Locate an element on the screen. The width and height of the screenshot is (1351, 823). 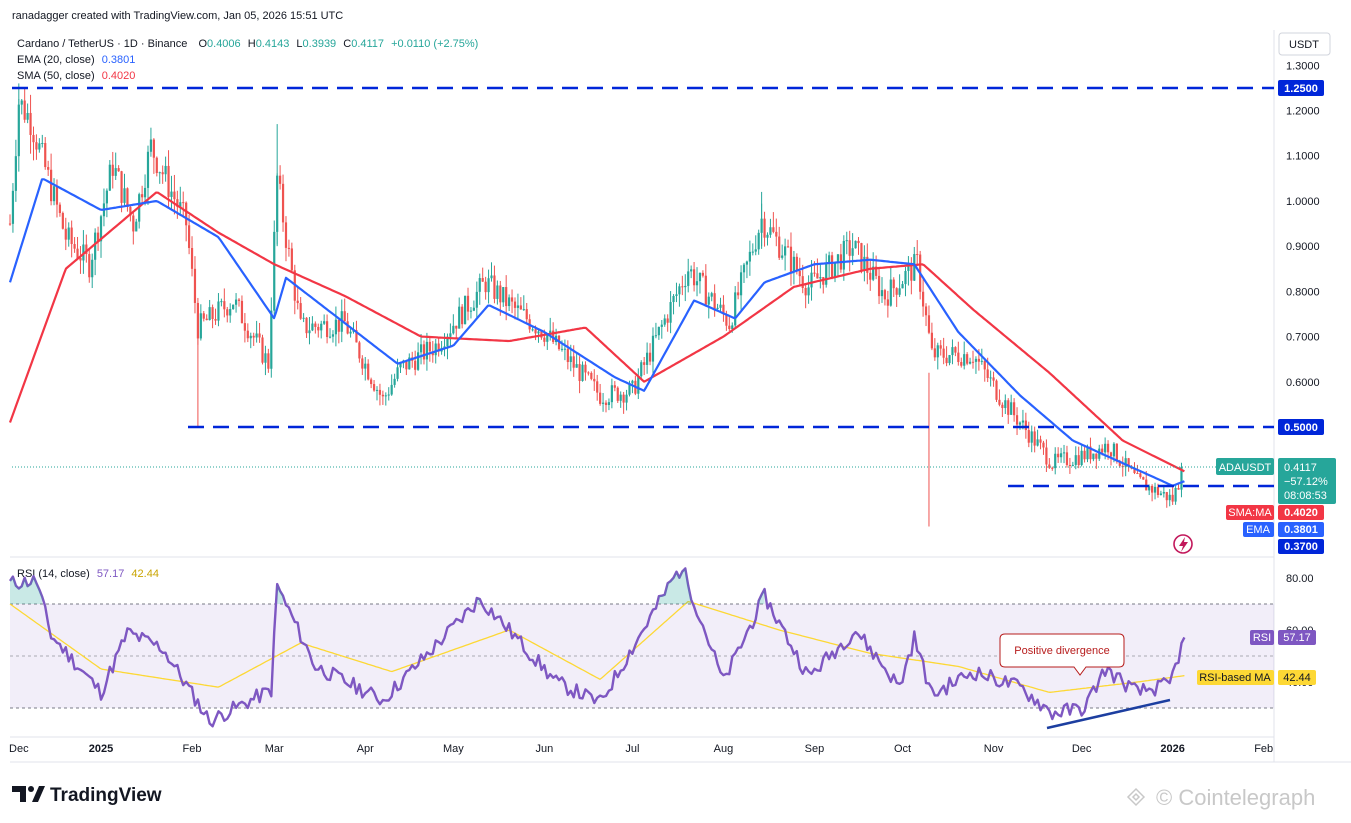
time-tick-label: Sep is located at coordinates (815, 749).